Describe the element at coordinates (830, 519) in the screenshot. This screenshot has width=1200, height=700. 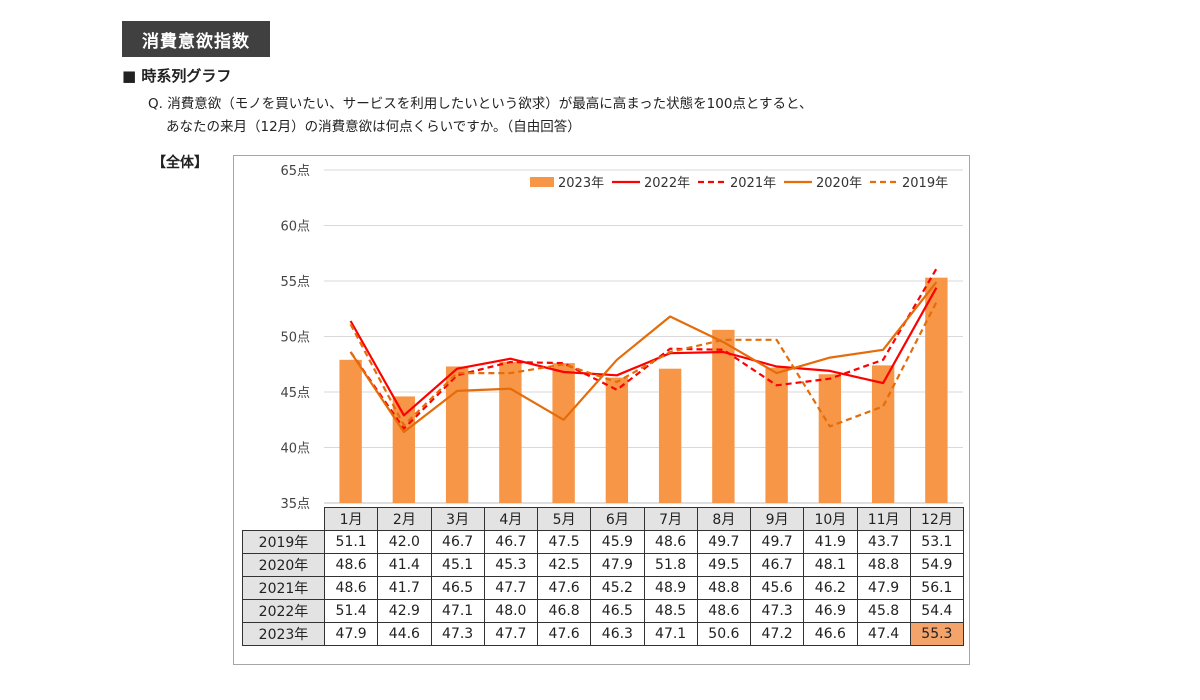
I see `month-header: 10月` at that location.